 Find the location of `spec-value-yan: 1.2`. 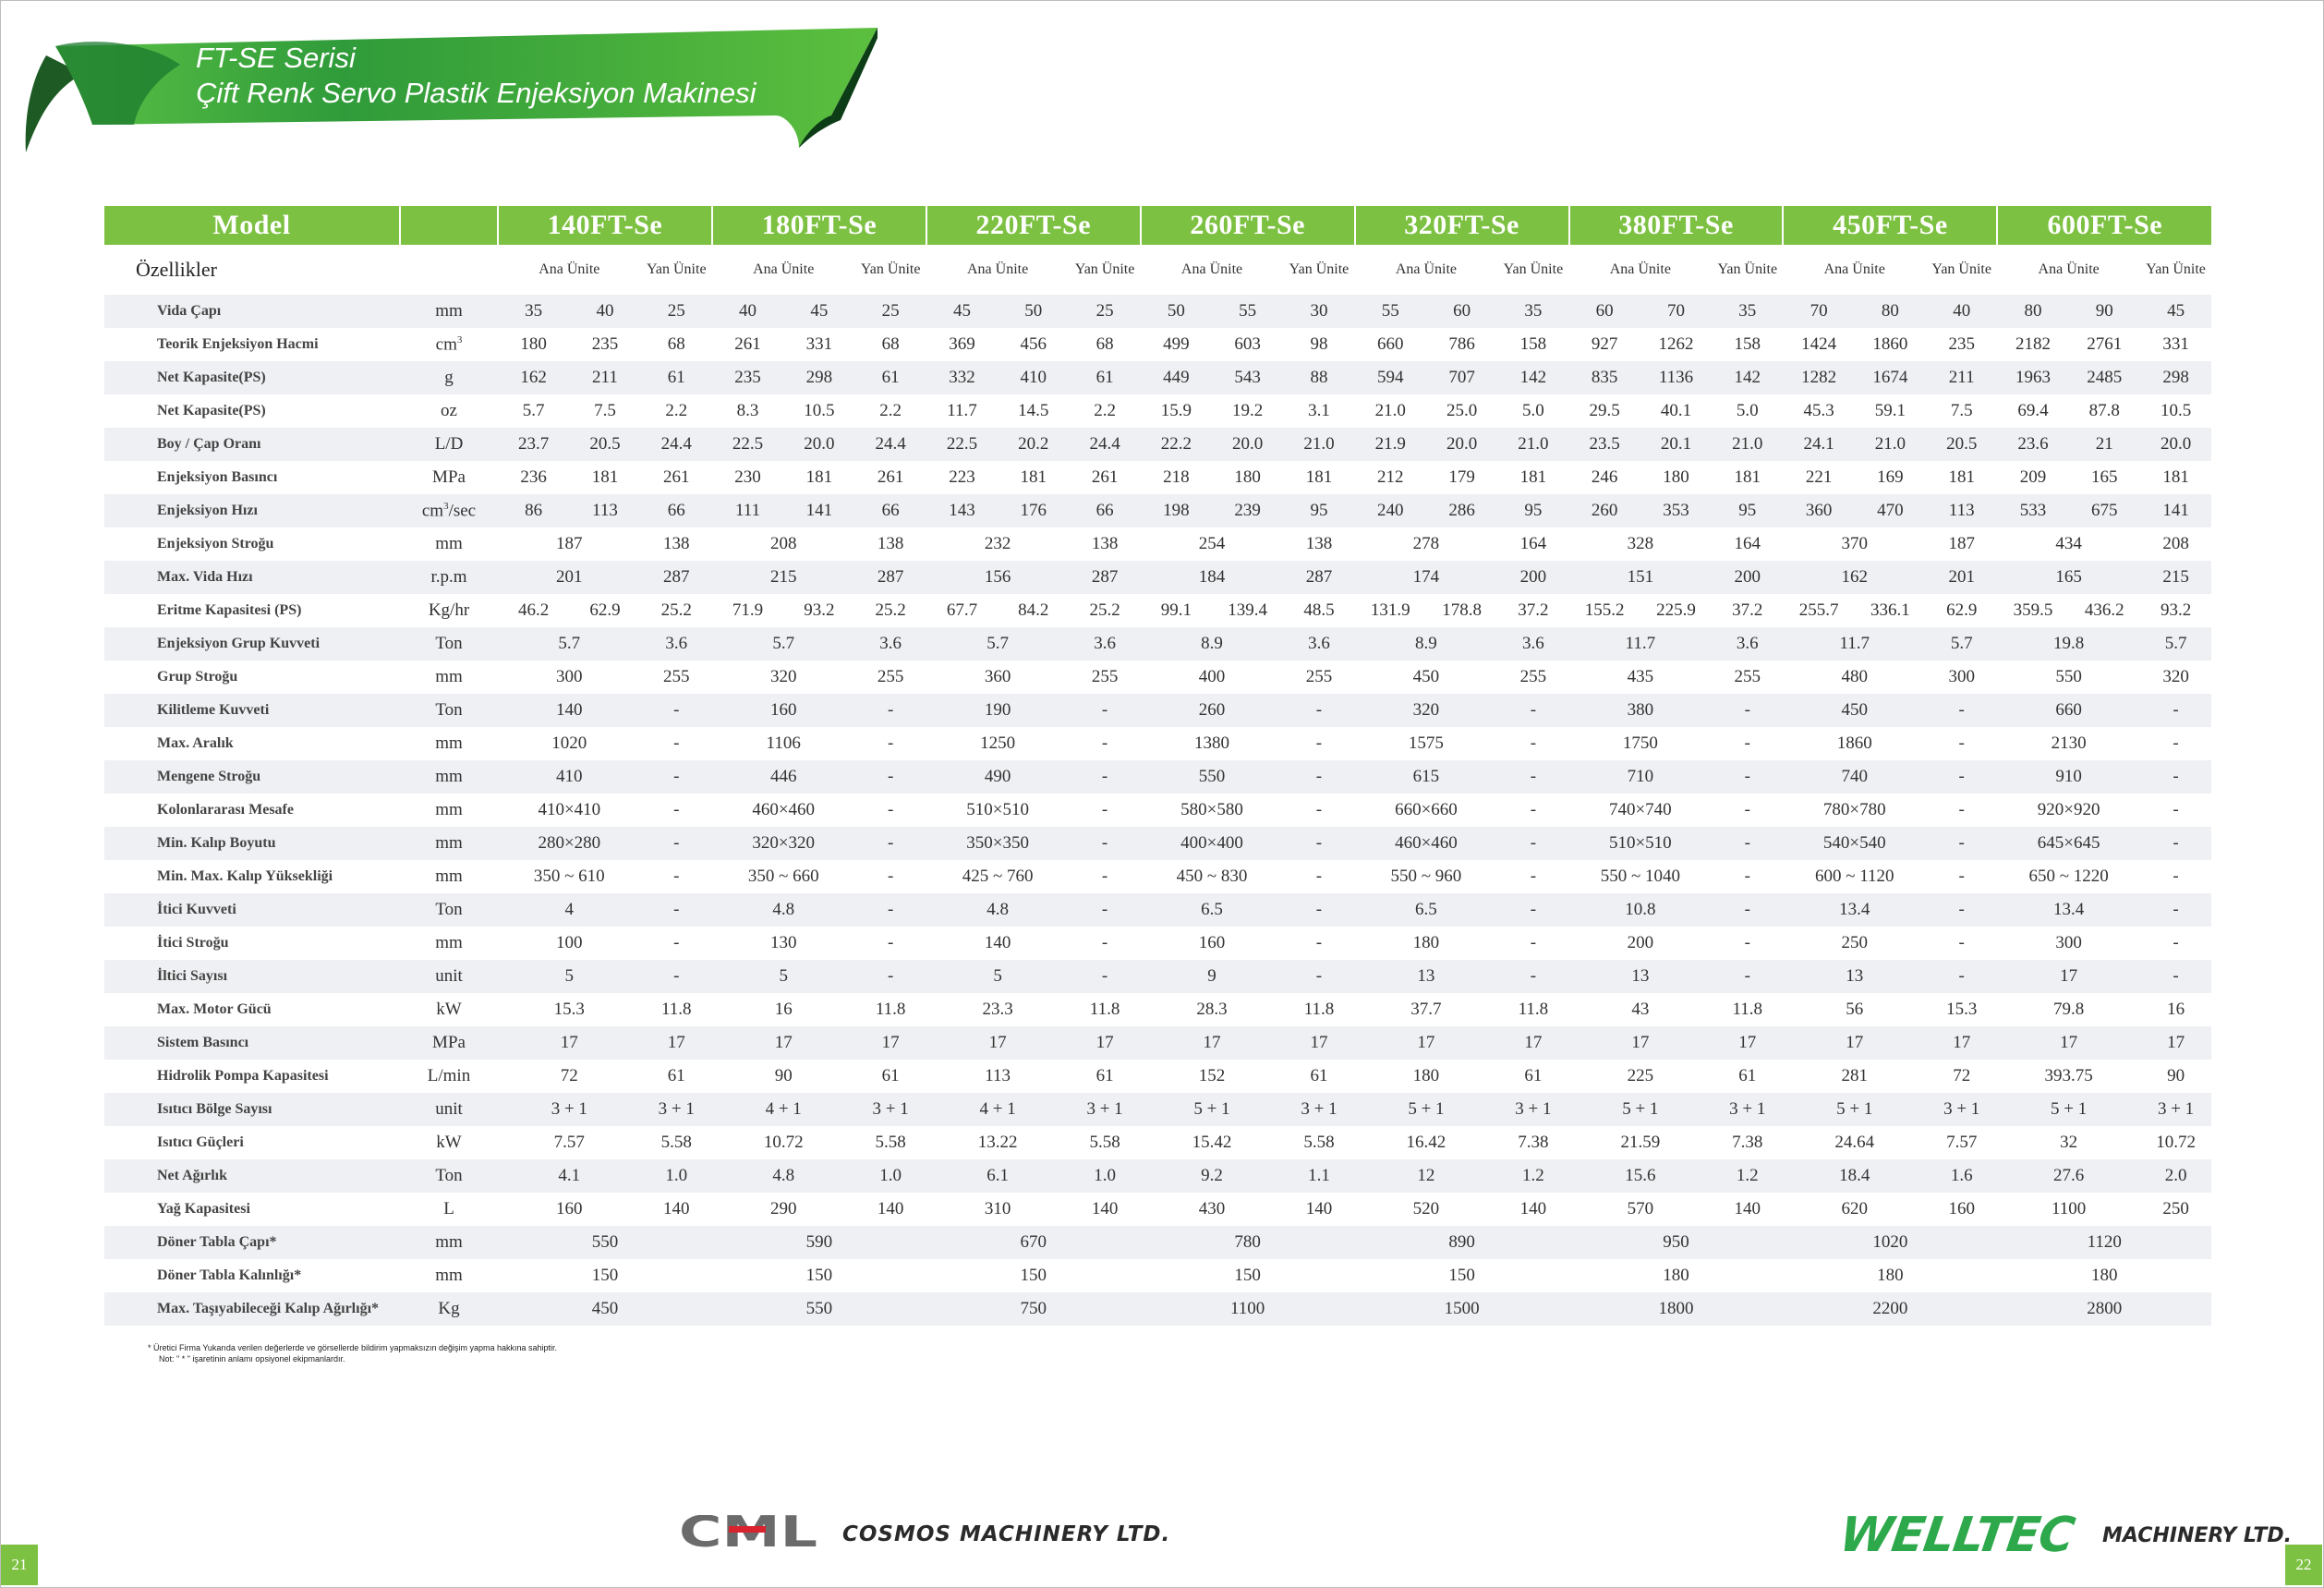

spec-value-yan: 1.2 is located at coordinates (1748, 1176).